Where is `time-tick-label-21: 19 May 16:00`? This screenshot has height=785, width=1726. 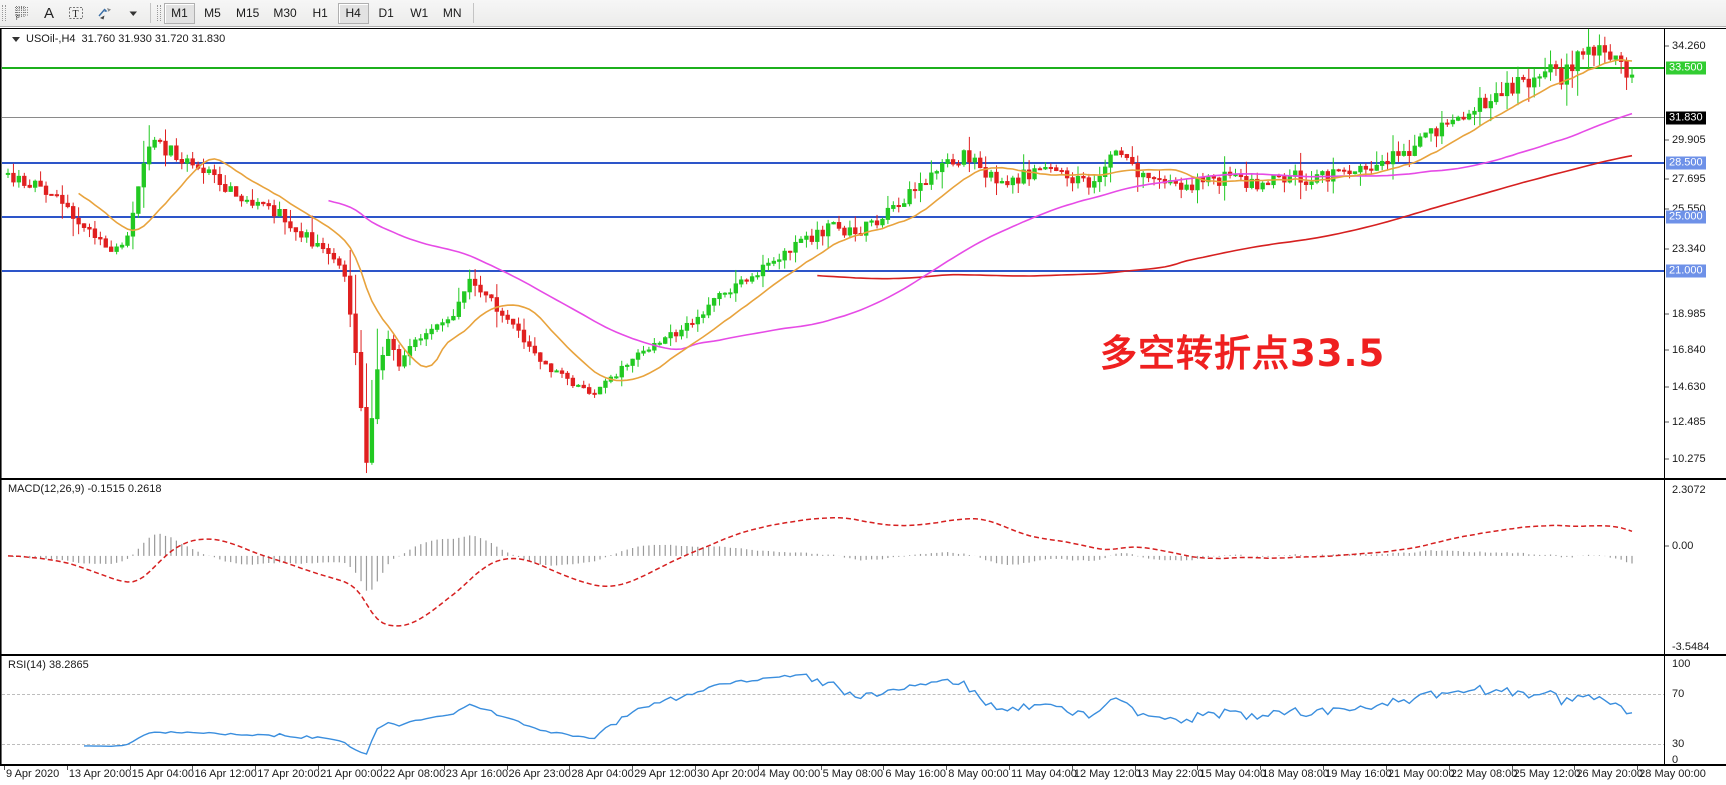
time-tick-label-21: 19 May 16:00 is located at coordinates (1358, 774).